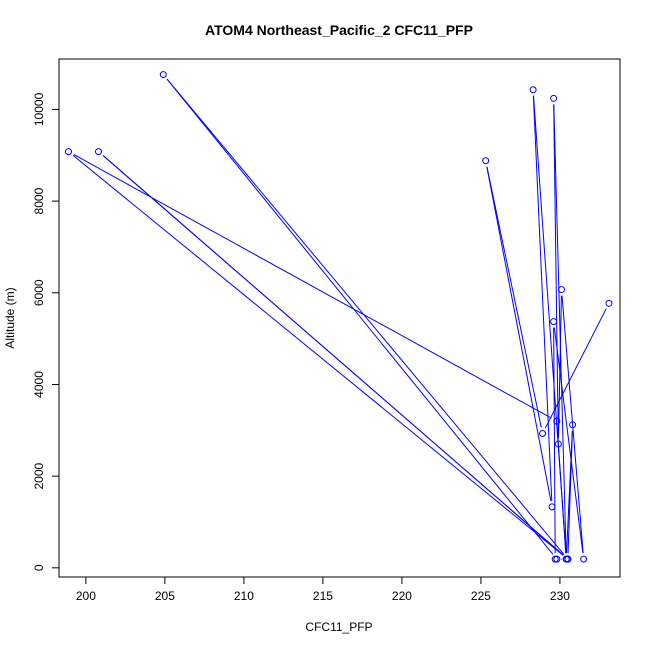  I want to click on y-tick-label: 6000, so click(39, 292).